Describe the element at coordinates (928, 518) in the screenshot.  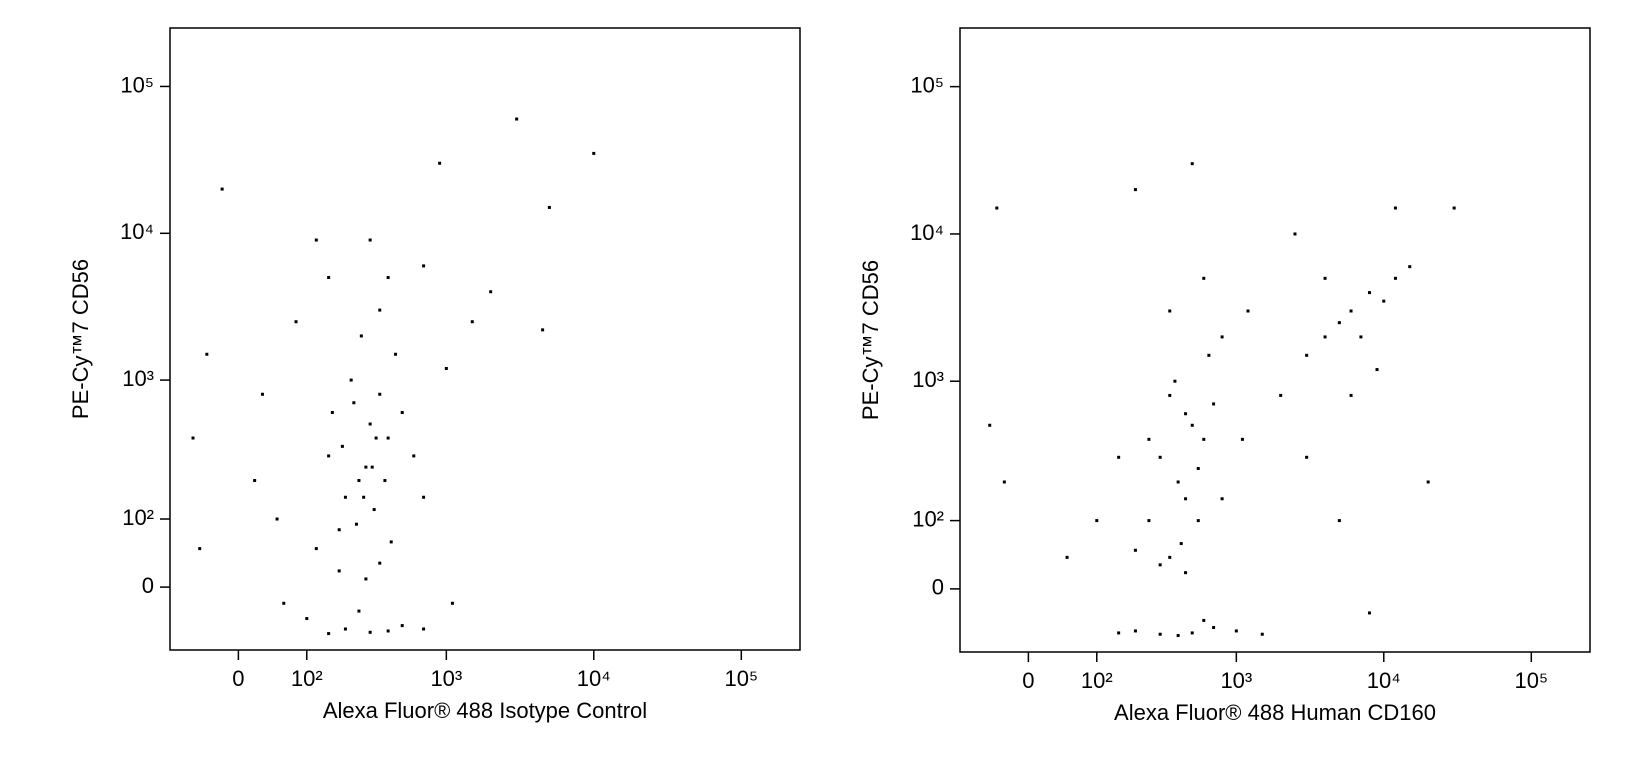
I see `y-tick-label: 10²` at that location.